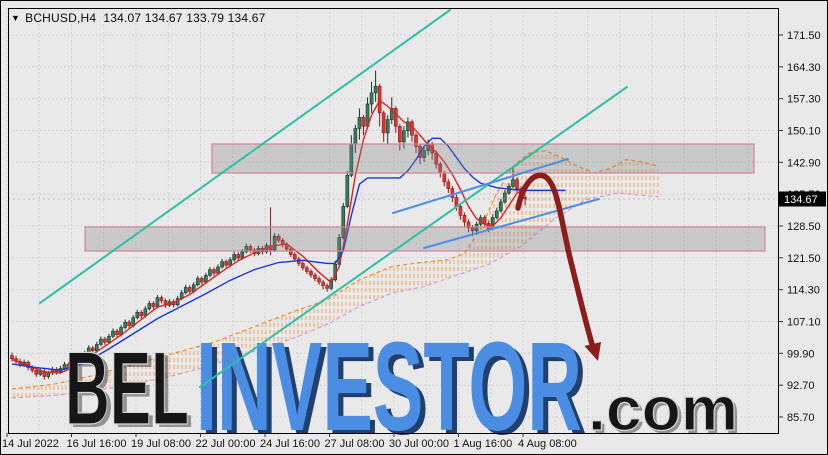  Describe the element at coordinates (138, 18) in the screenshot. I see `chart-title-bar: ▼ BCHUSD,H4 134.07 134.67 133.79 134.67` at that location.